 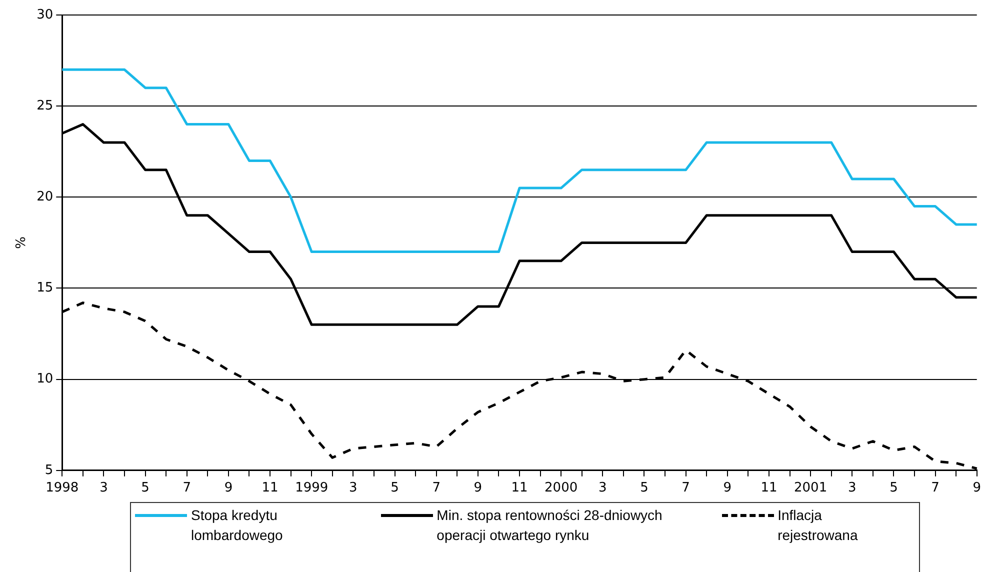 What do you see at coordinates (45, 14) in the screenshot?
I see `y-tick-label: 30` at bounding box center [45, 14].